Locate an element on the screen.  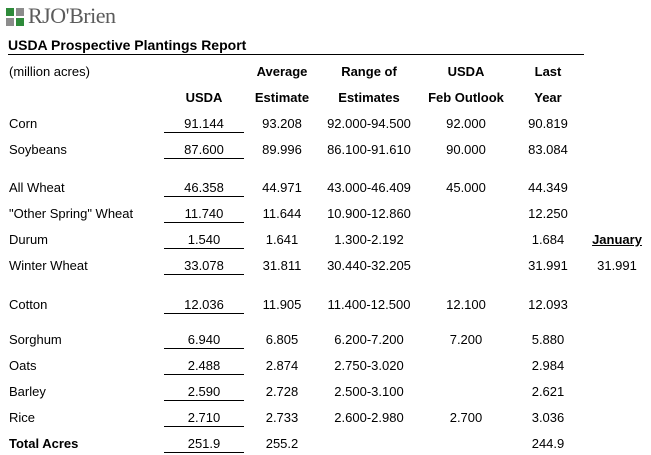
usda-value: 1.540 is located at coordinates (204, 240).